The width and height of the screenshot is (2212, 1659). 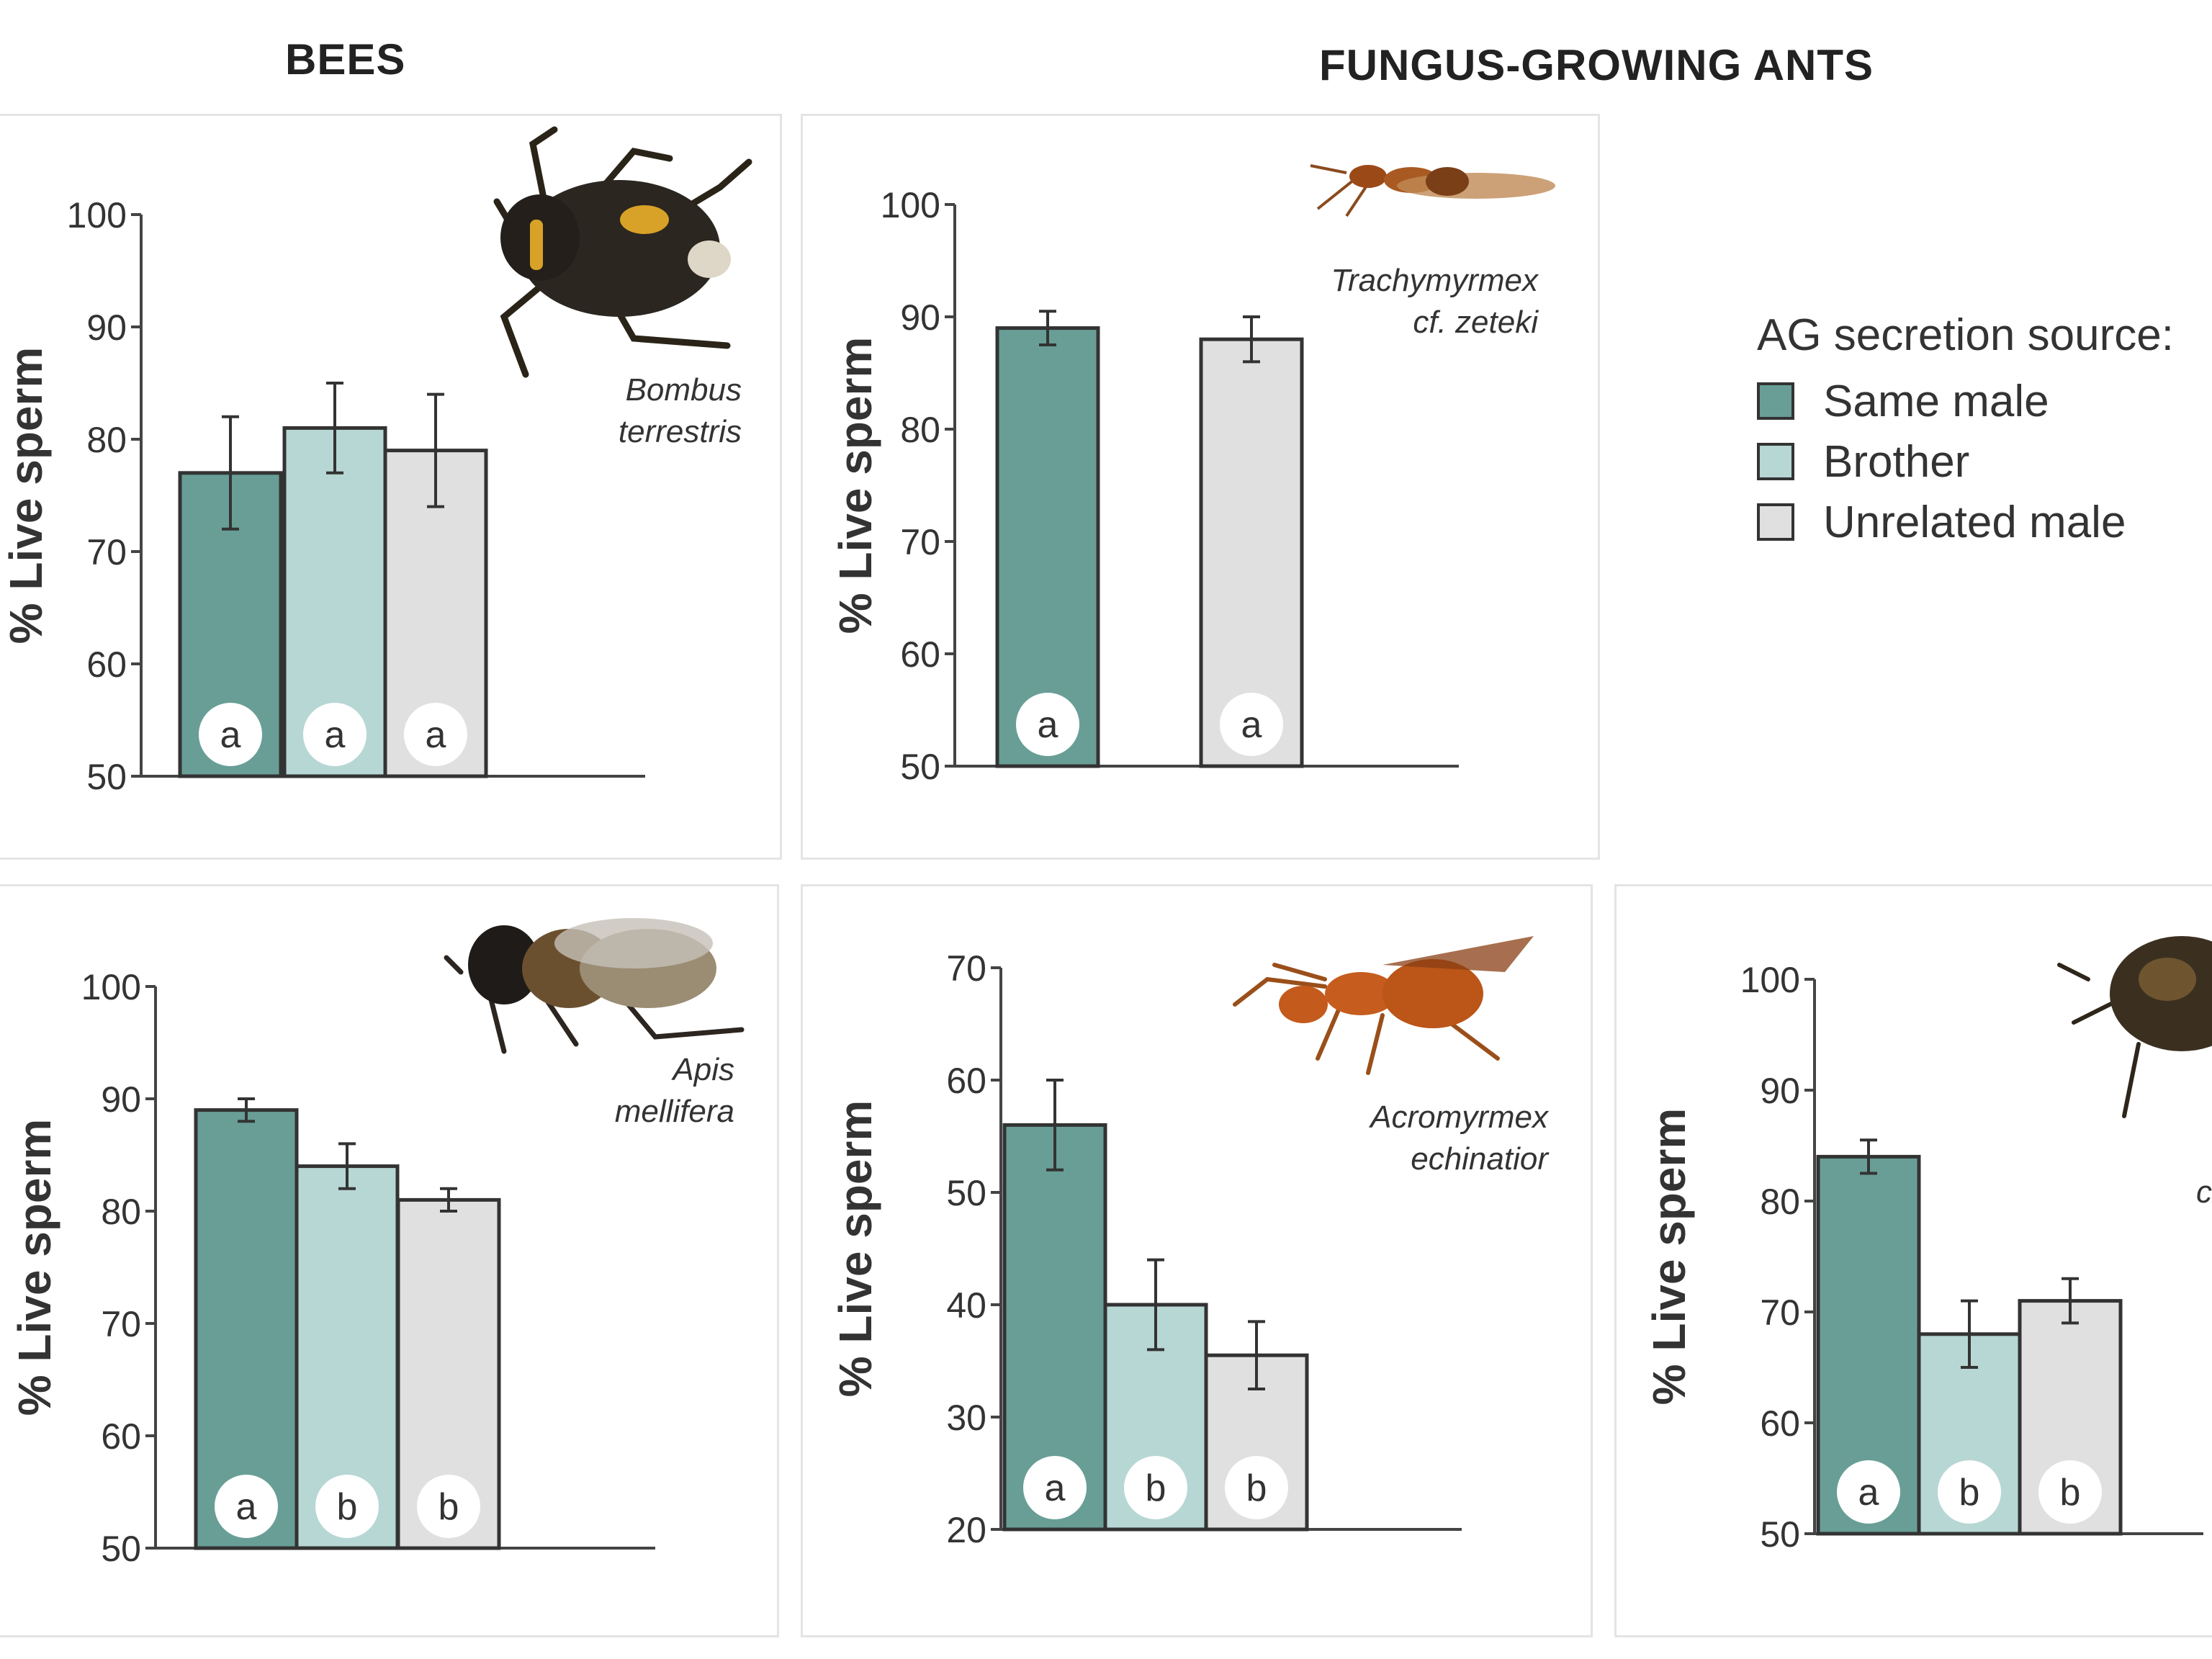 What do you see at coordinates (1975, 522) in the screenshot?
I see `legend-label-unrelated-male: Unrelated male` at bounding box center [1975, 522].